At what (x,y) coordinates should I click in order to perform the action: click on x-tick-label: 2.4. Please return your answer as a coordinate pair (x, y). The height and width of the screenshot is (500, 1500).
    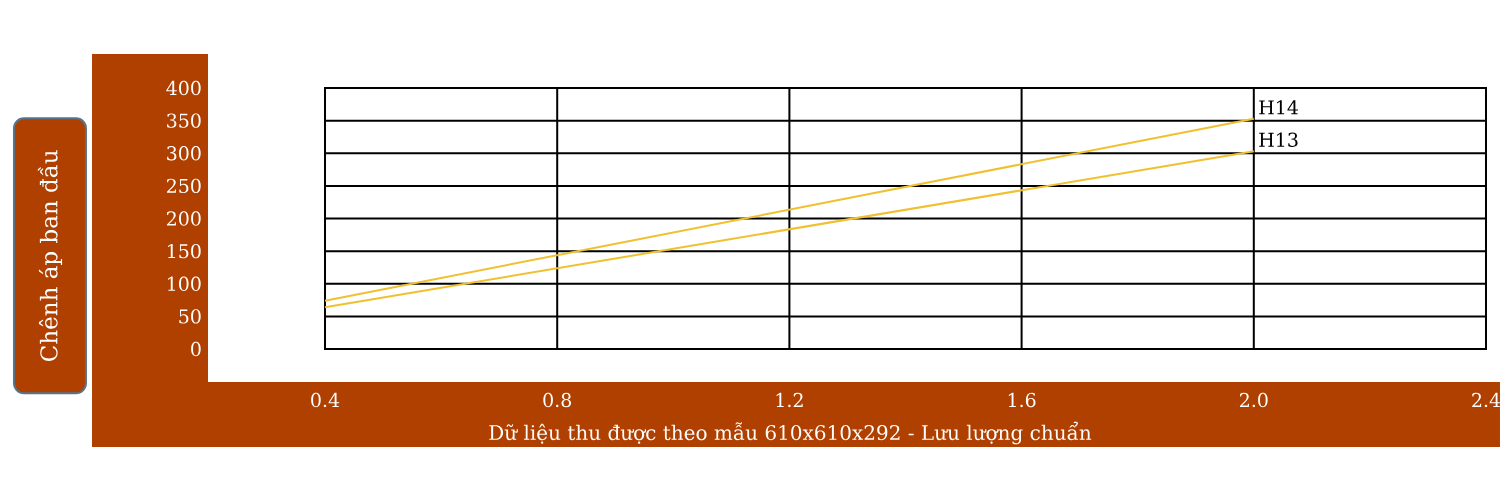
    Looking at the image, I should click on (1486, 400).